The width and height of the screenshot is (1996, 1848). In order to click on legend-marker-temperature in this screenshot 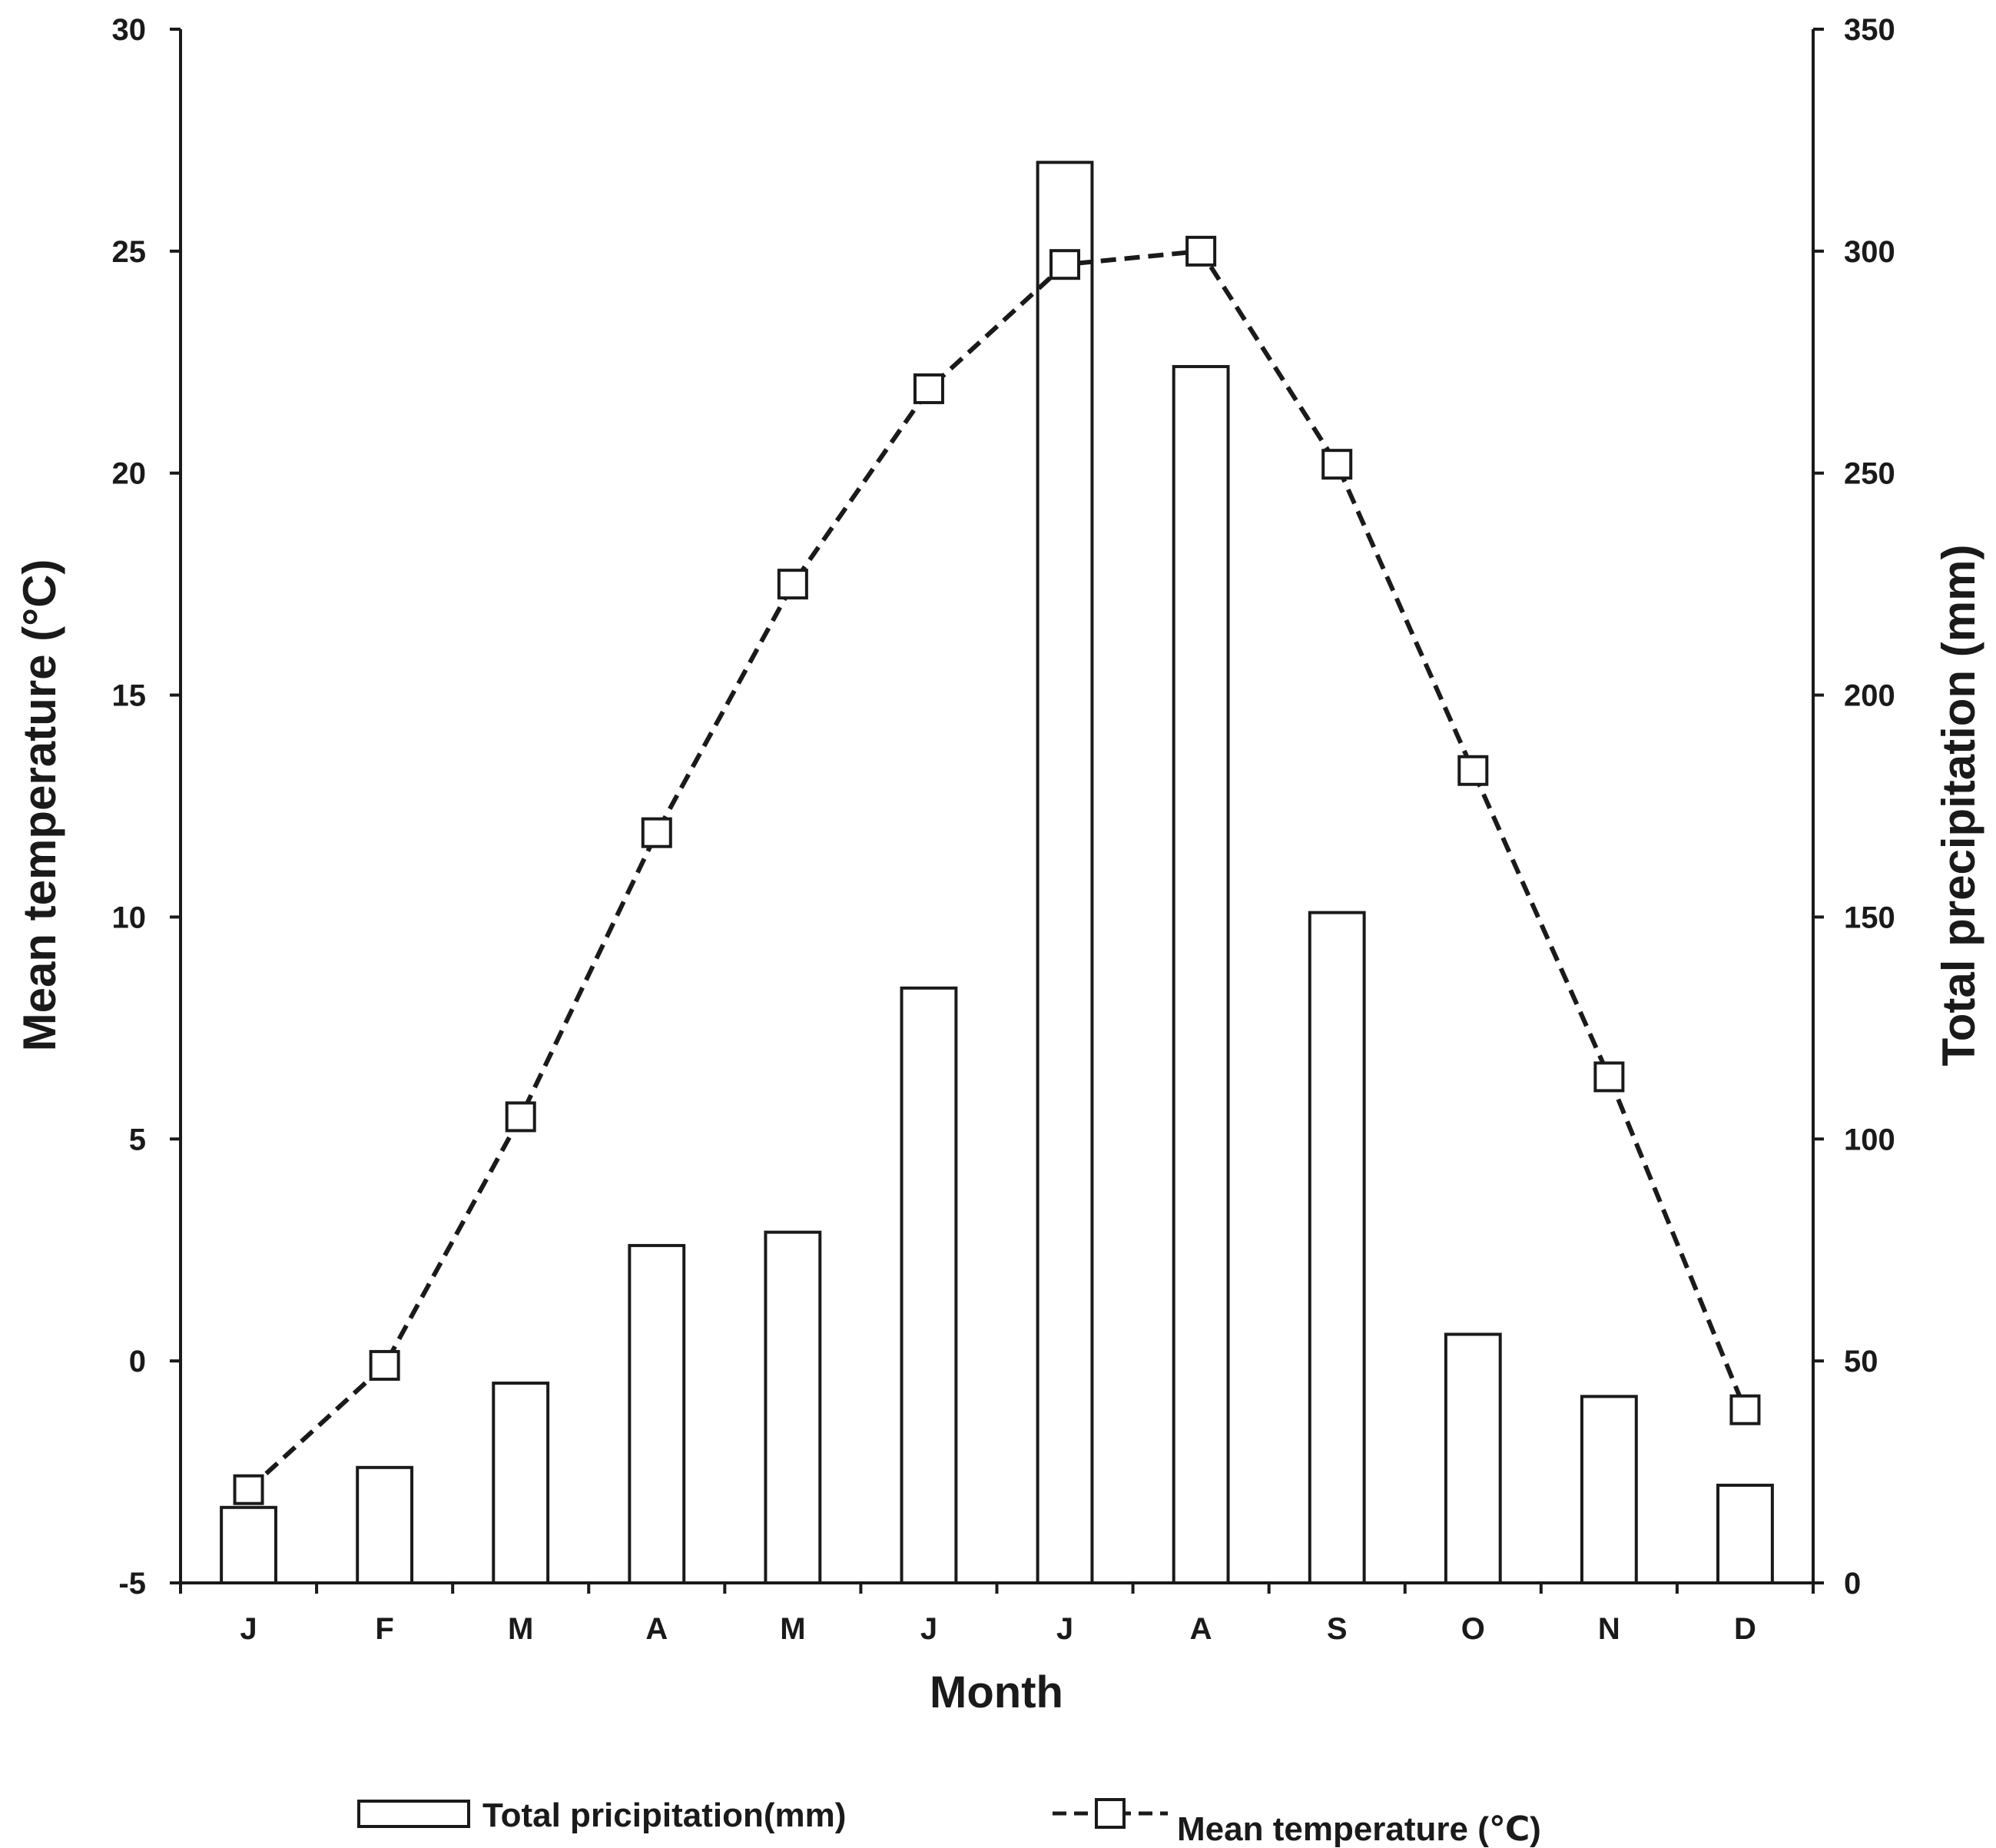, I will do `click(1110, 1814)`.